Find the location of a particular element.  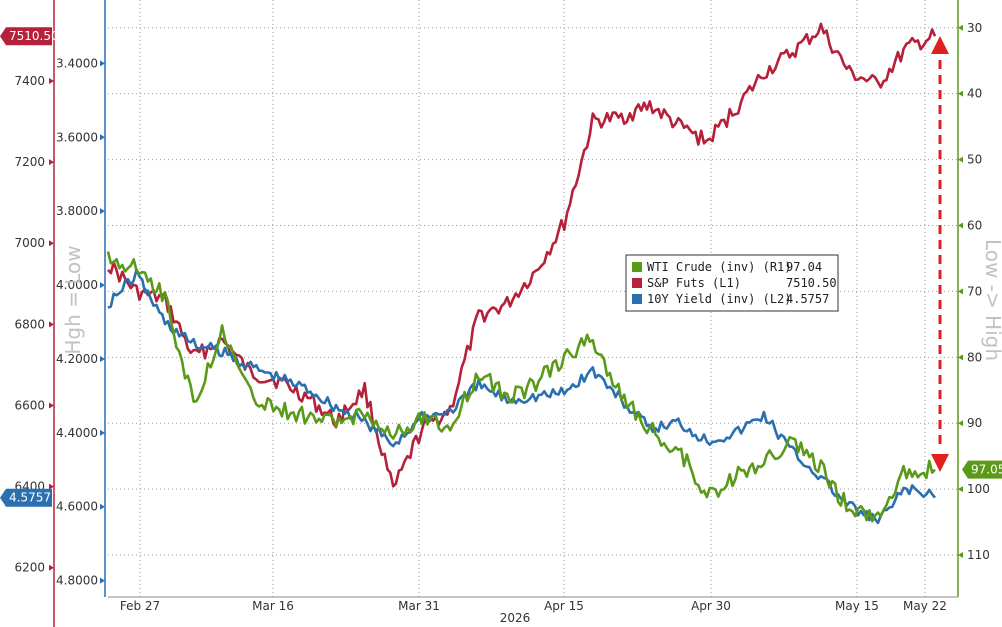

l2-tick-label: 4.4000 is located at coordinates (77, 433).